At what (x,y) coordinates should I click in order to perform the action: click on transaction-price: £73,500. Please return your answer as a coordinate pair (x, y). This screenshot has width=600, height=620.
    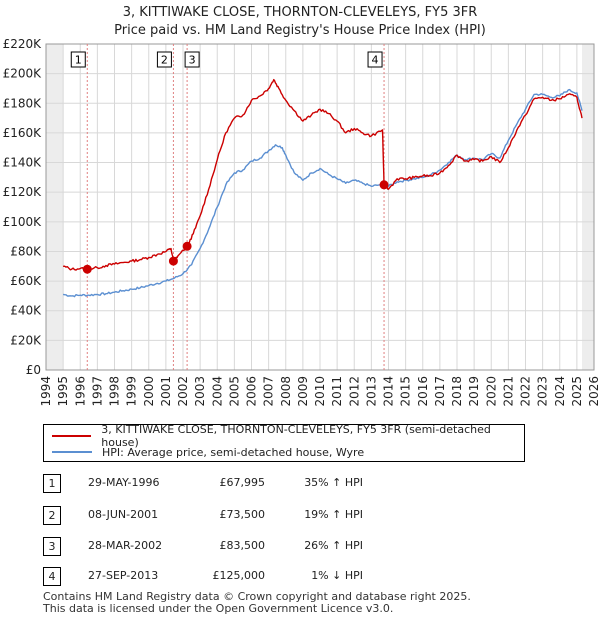
    Looking at the image, I should click on (242, 514).